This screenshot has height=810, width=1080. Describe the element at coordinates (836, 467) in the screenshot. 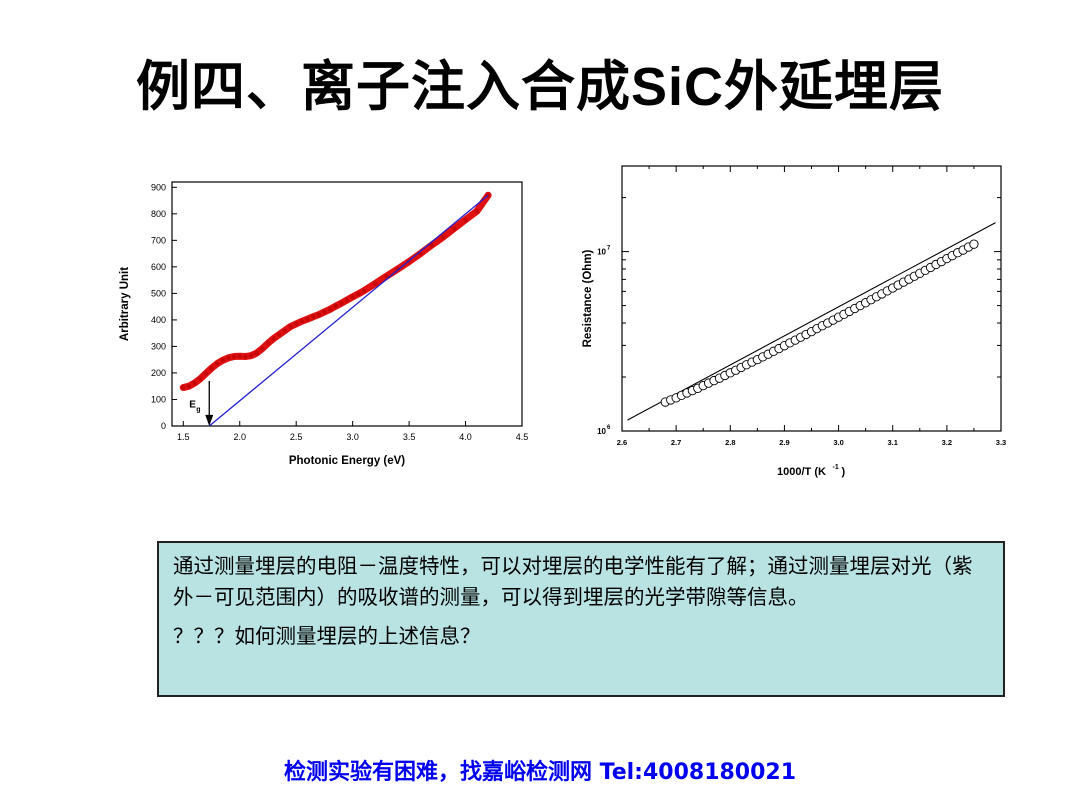

I see `x-axis-label-superscript: -1` at that location.